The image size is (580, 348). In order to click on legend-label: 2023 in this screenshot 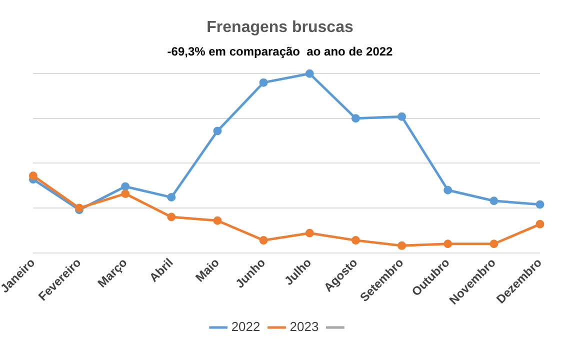, I will do `click(304, 326)`.